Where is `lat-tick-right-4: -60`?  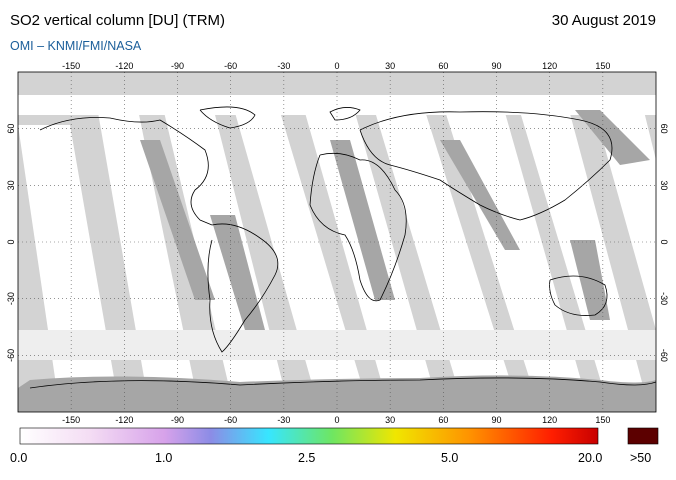
lat-tick-right-4: -60 is located at coordinates (664, 355).